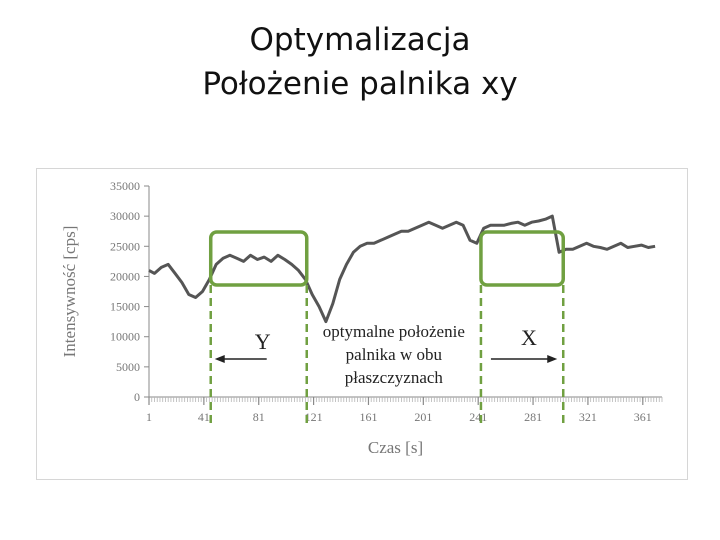 Image resolution: width=720 pixels, height=540 pixels. What do you see at coordinates (360, 84) in the screenshot?
I see `slide-title-line2: Położenie palnika xy` at bounding box center [360, 84].